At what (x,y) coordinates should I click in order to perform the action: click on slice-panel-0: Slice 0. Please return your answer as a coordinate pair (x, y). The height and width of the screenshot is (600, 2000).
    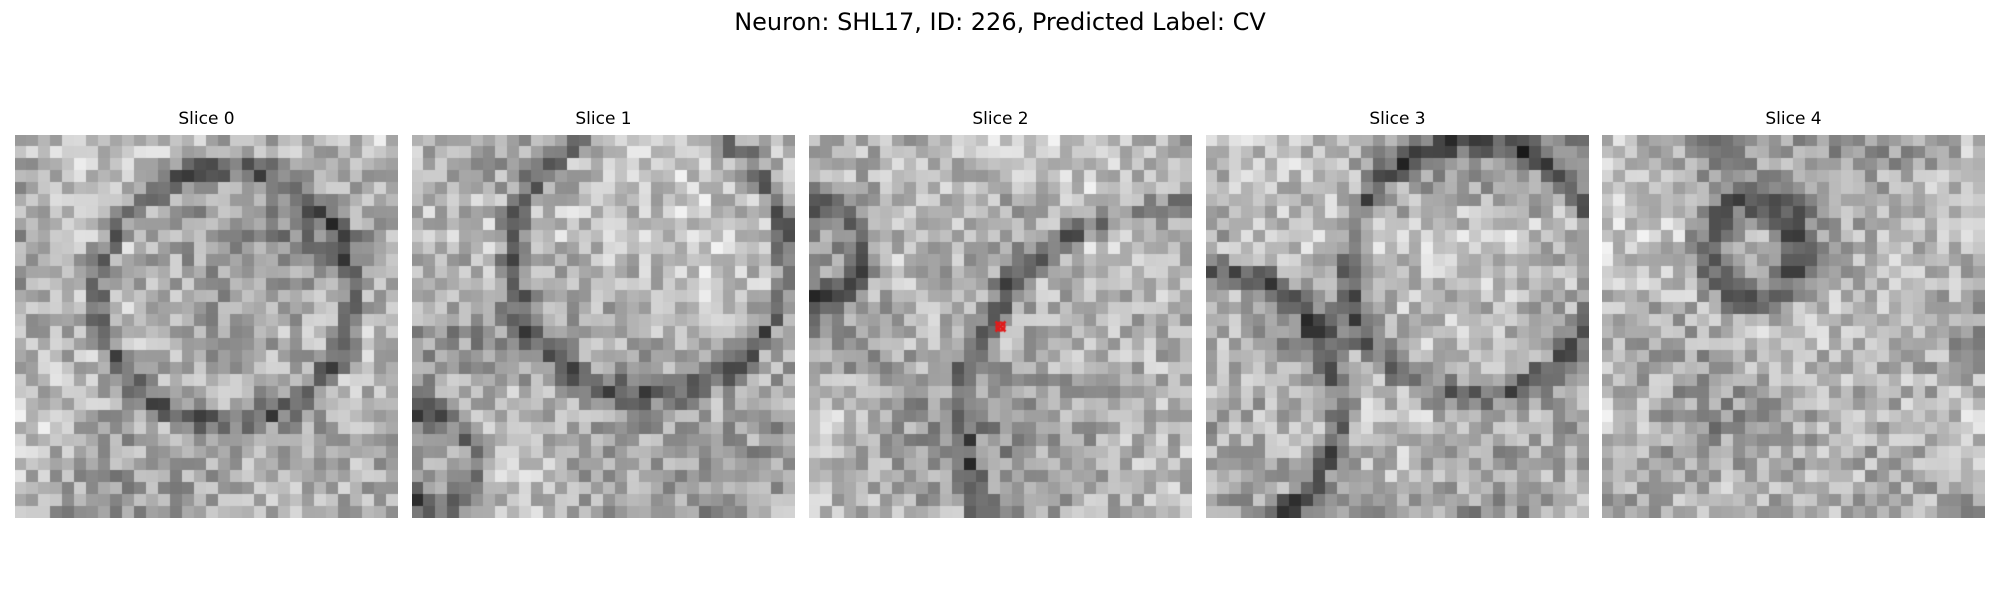
    Looking at the image, I should click on (206, 313).